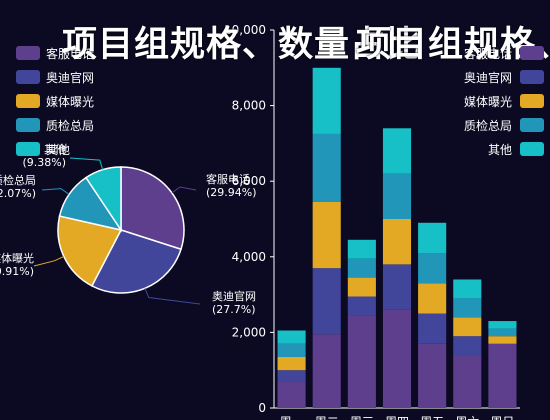 Image resolution: width=550 pixels, height=420 pixels. Describe the element at coordinates (245, 30) in the screenshot. I see `y-tick-label: 10,000` at that location.